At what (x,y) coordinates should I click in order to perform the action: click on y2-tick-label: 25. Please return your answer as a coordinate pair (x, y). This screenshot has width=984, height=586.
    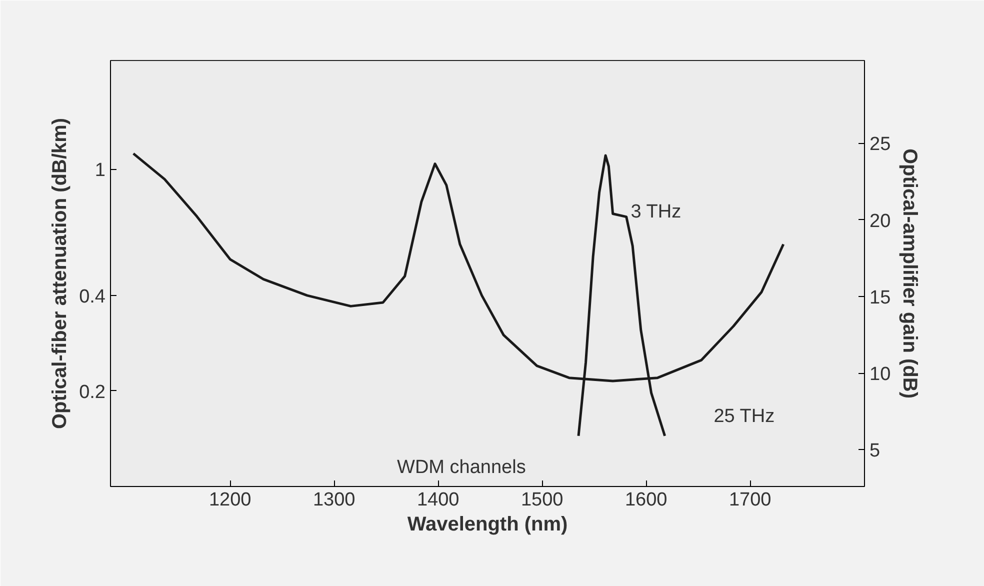
    Looking at the image, I should click on (880, 145).